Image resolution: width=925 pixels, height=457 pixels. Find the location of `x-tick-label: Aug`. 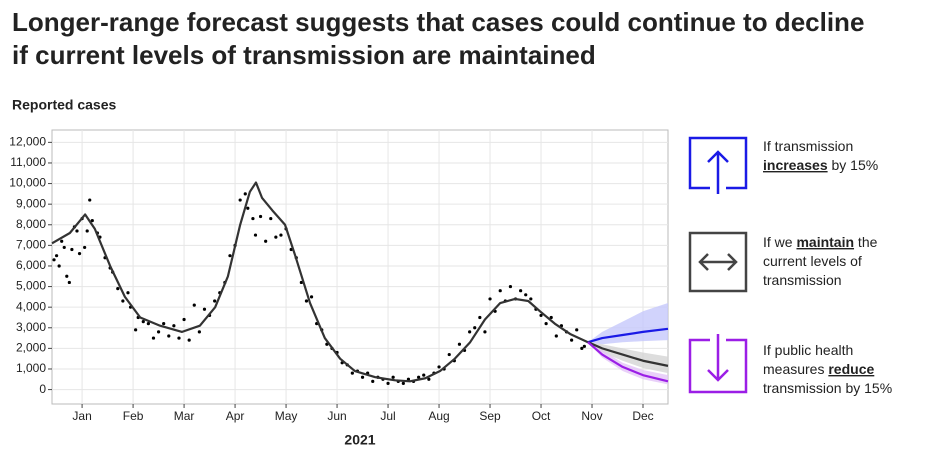

x-tick-label: Aug is located at coordinates (438, 416).